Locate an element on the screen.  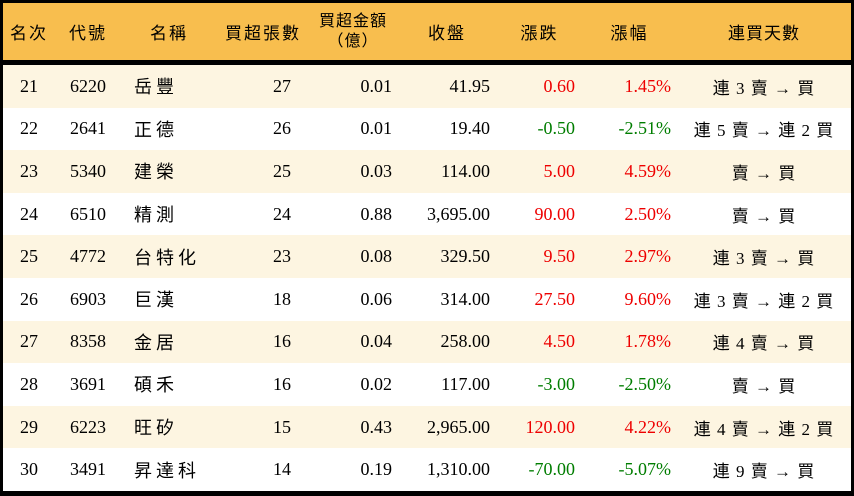
cell-close: 41.95 is located at coordinates (470, 85).